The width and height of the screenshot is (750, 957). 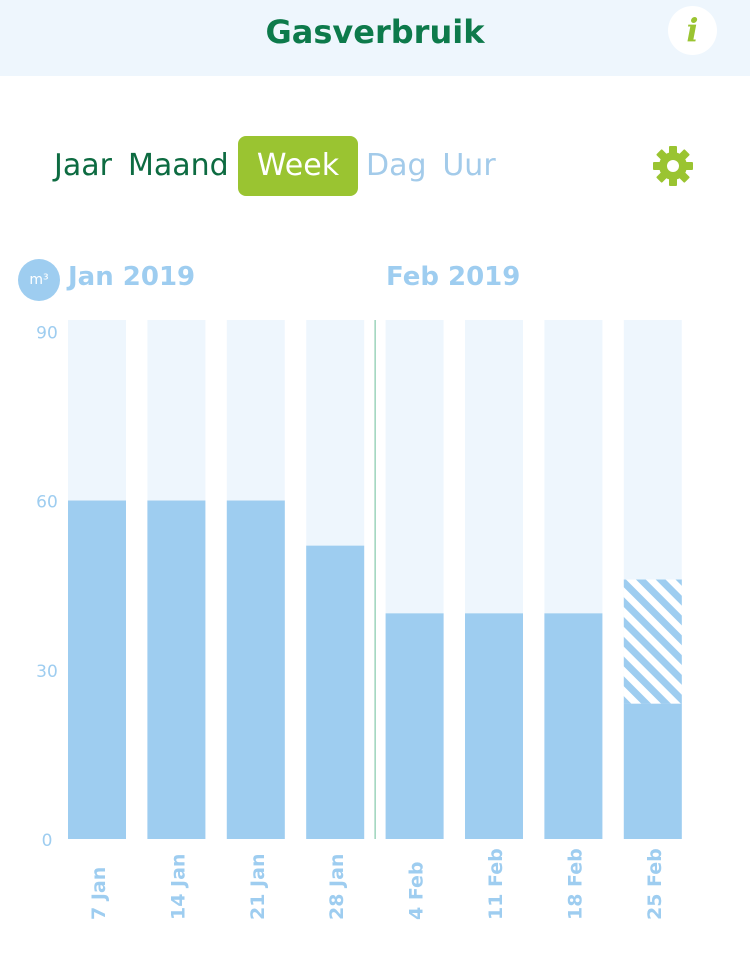 I want to click on info-icon: i, so click(x=692, y=30).